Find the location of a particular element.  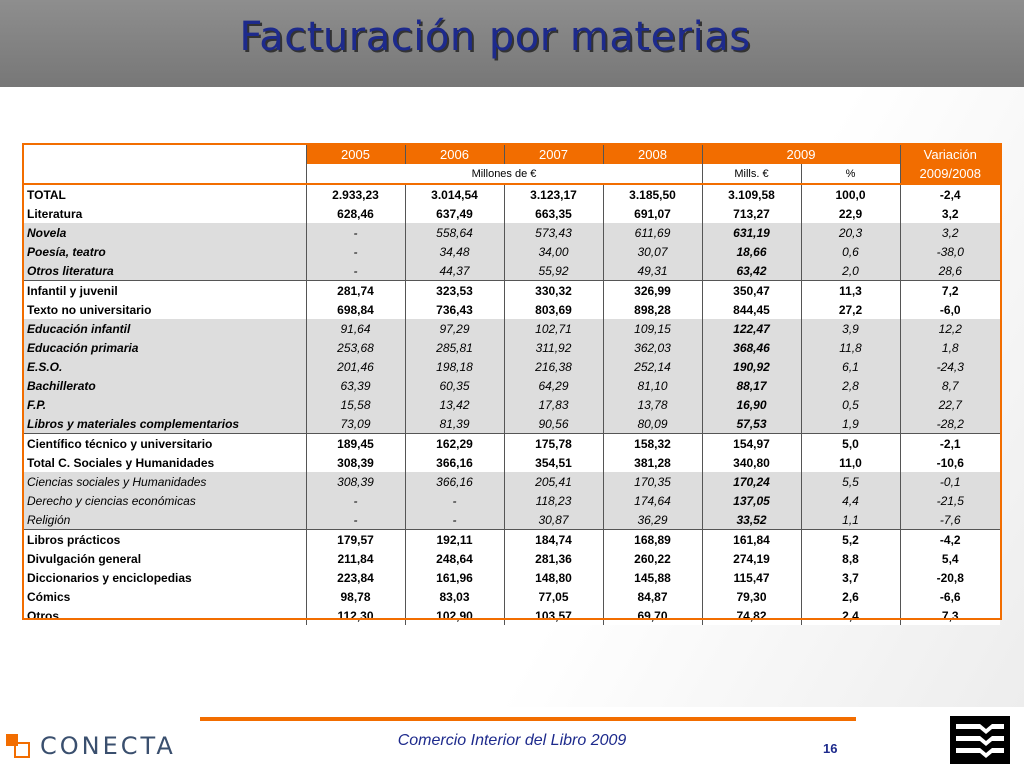

variation: 7,3 is located at coordinates (950, 615).